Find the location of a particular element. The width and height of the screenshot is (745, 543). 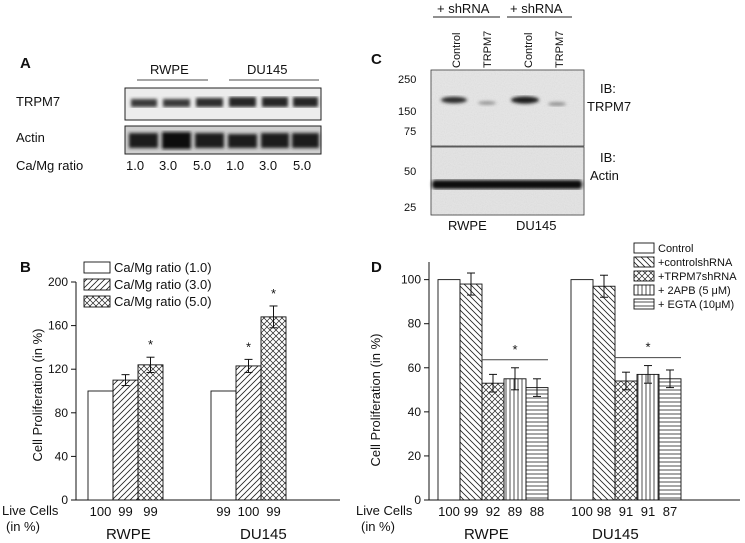

b-legend-label: Ca/Mg ratio (1.0) is located at coordinates (163, 267).